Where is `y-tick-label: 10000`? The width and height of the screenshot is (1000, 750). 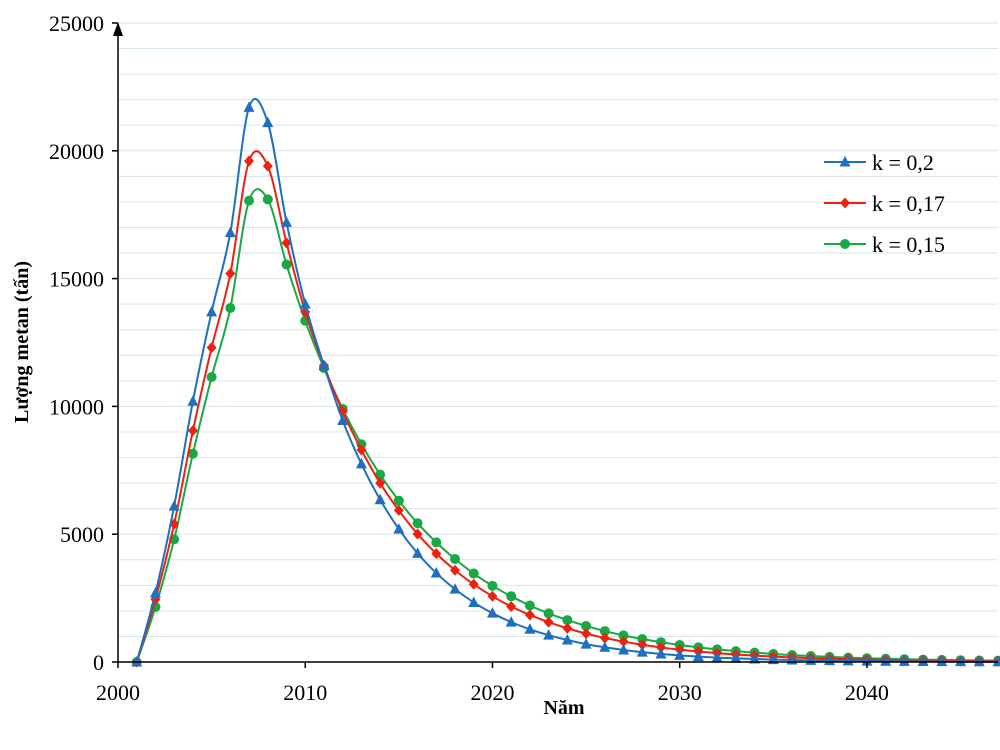
y-tick-label: 10000 is located at coordinates (76, 406).